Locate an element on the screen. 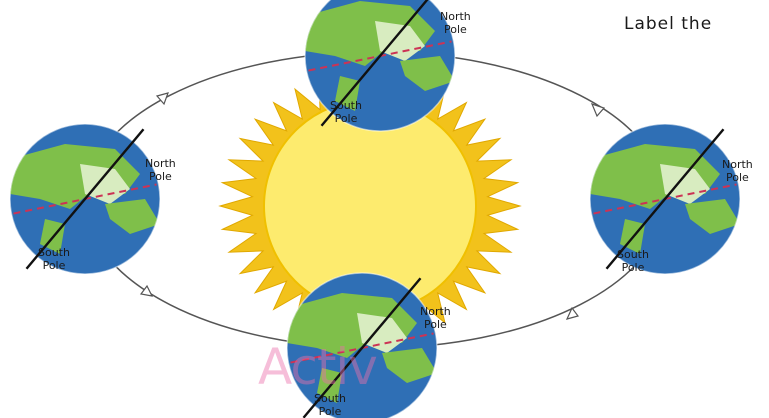  orbit-arrow-lower-right is located at coordinates (572, 313).